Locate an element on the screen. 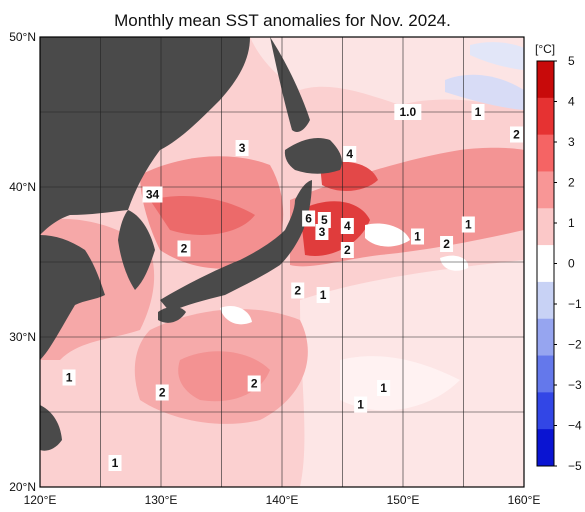 Image resolution: width=585 pixels, height=512 pixels. colorbar-tick-label: −2 is located at coordinates (575, 345).